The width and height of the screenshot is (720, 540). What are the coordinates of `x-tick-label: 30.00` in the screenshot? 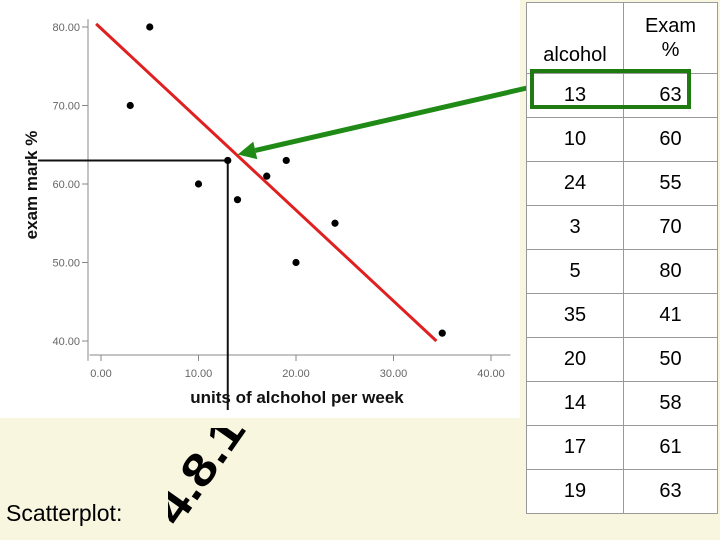 It's located at (394, 374).